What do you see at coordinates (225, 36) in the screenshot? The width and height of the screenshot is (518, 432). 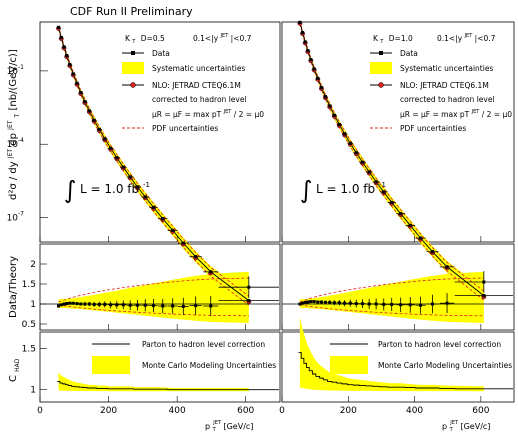 I see `left-rap-sup: JET` at bounding box center [225, 36].